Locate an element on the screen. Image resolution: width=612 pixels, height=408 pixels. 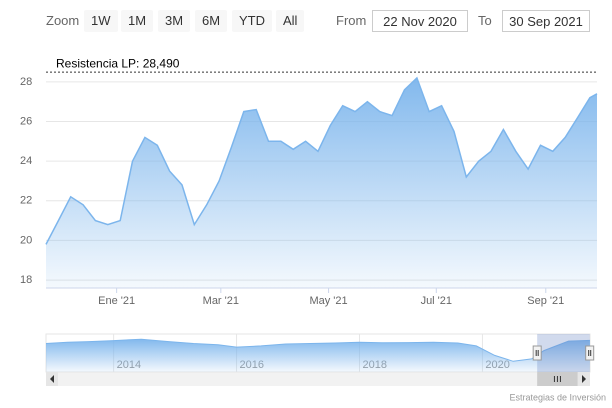
x-tick-label: Ene '21 is located at coordinates (116, 301).